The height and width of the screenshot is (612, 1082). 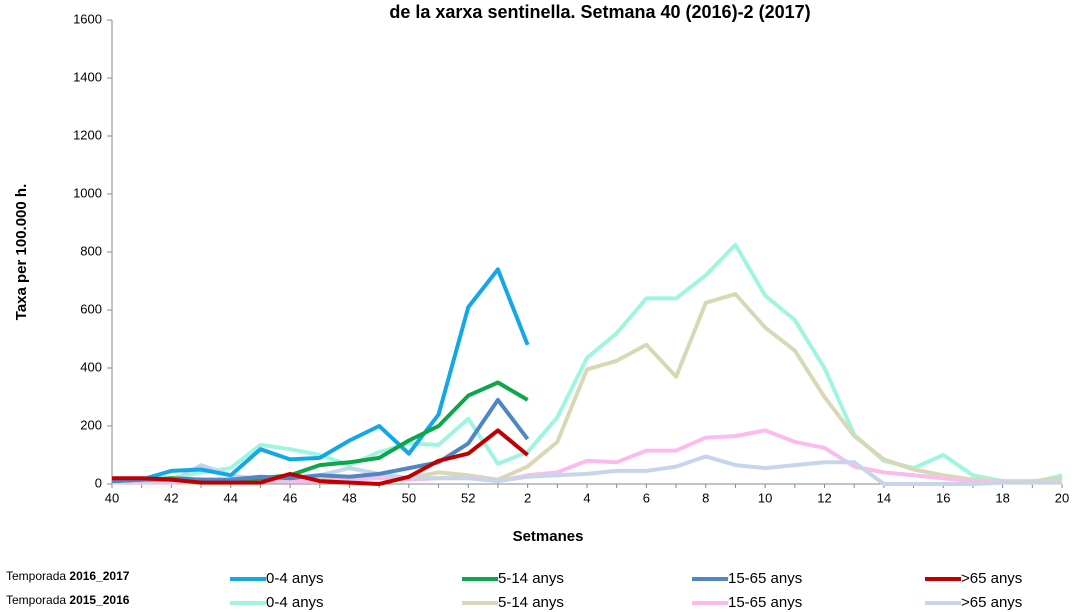 What do you see at coordinates (91, 250) in the screenshot?
I see `y-tick-label: 800` at bounding box center [91, 250].